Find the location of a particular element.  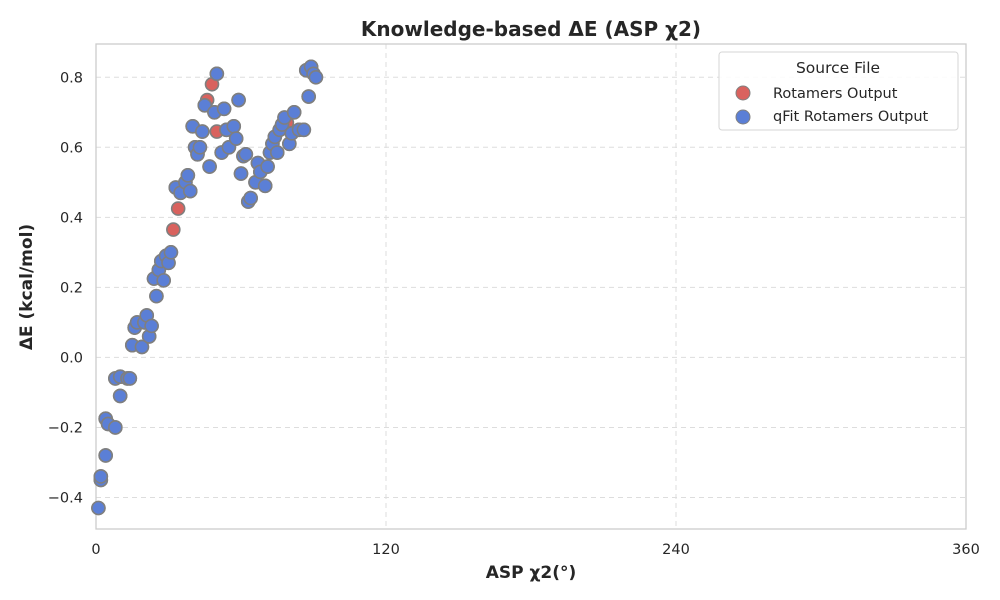

y-tick-label: −0.2 is located at coordinates (65, 428).